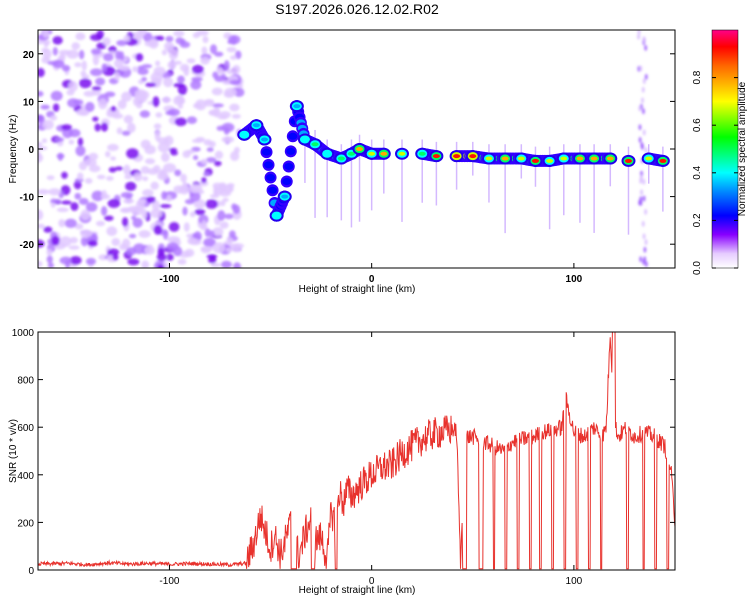 This screenshot has height=600, width=750. What do you see at coordinates (697, 125) in the screenshot?
I see `colorbar-tick-label: 0.6` at bounding box center [697, 125].